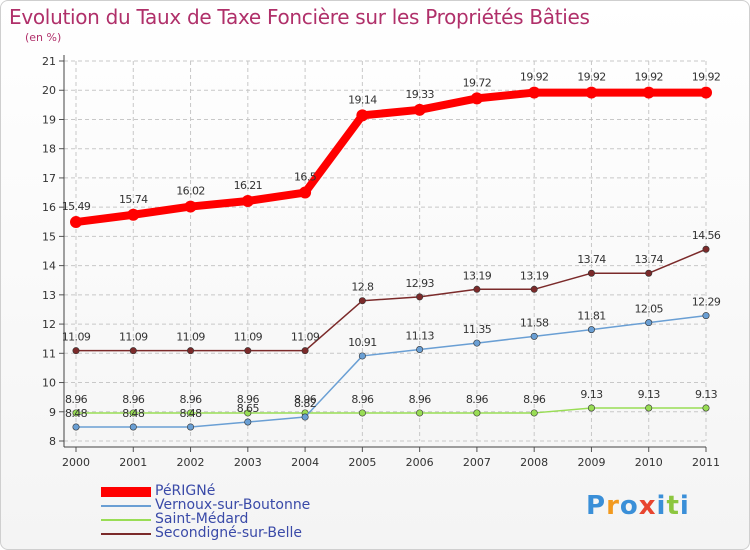 The height and width of the screenshot is (550, 750). I want to click on data-label: 11.81, so click(591, 316).